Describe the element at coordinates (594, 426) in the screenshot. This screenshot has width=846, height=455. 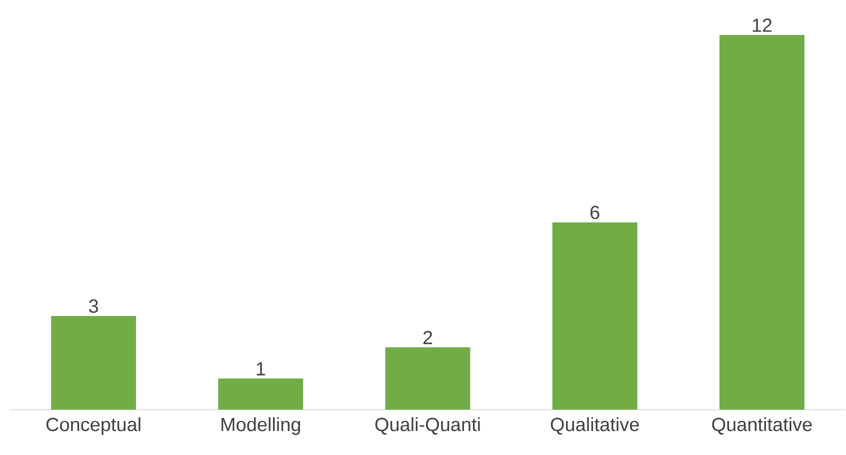
I see `x-tick-label: Qualitative` at that location.